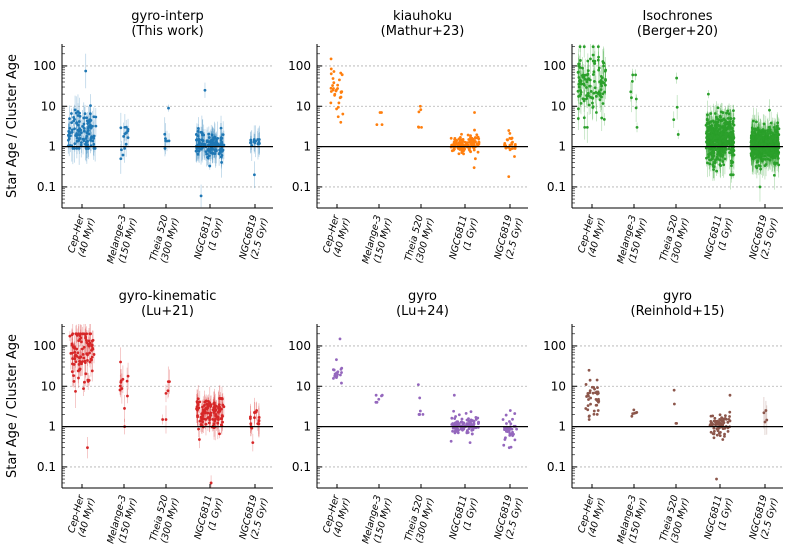  What do you see at coordinates (422, 296) in the screenshot?
I see `subplot-title-line: gyro` at bounding box center [422, 296].